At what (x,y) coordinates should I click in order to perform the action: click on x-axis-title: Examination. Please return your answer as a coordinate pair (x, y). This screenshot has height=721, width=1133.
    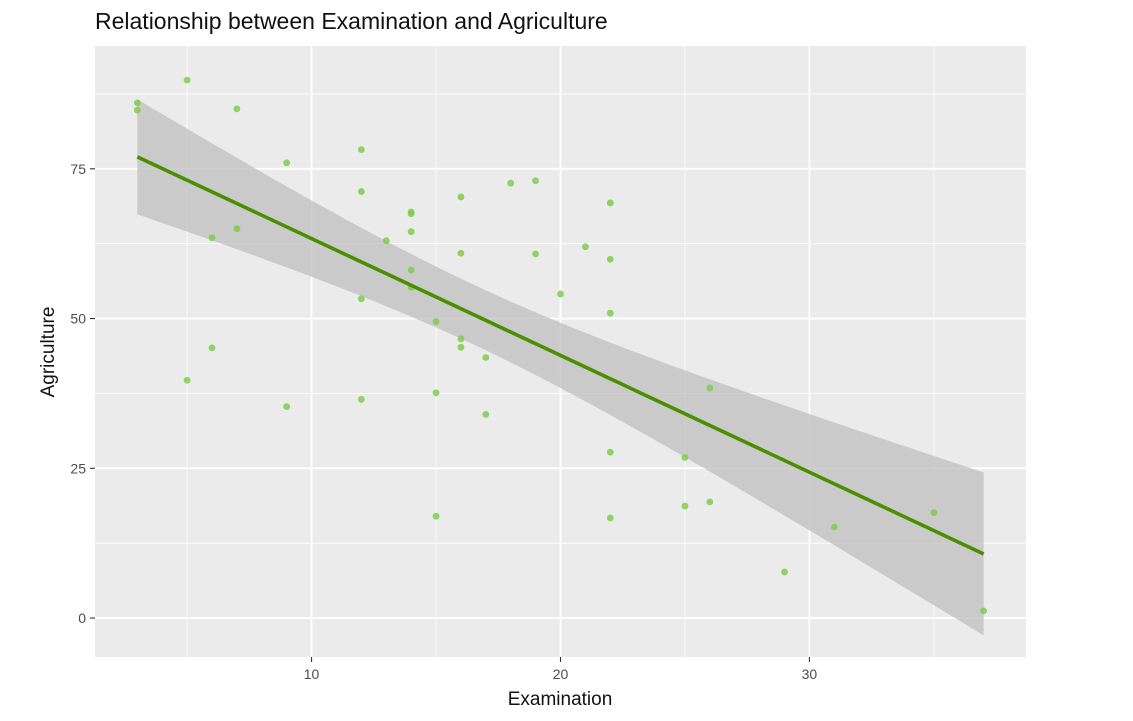
    Looking at the image, I should click on (560, 699).